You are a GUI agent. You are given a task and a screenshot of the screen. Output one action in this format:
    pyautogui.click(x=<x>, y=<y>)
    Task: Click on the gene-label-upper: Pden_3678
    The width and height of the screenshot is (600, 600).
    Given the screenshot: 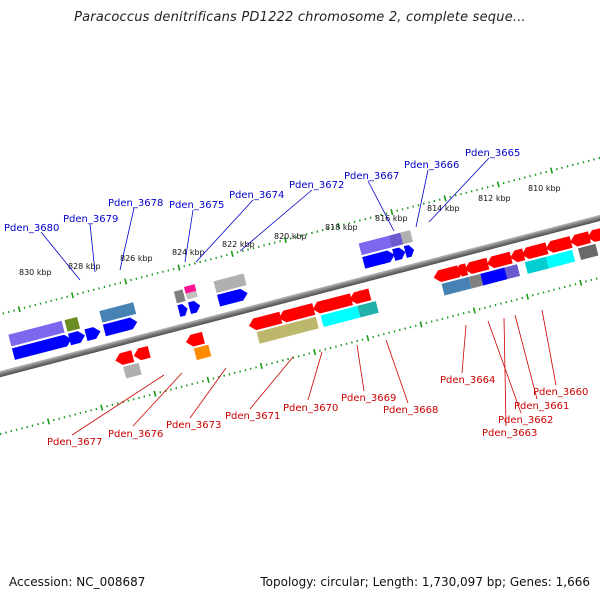 What is the action you would take?
    pyautogui.click(x=135, y=203)
    